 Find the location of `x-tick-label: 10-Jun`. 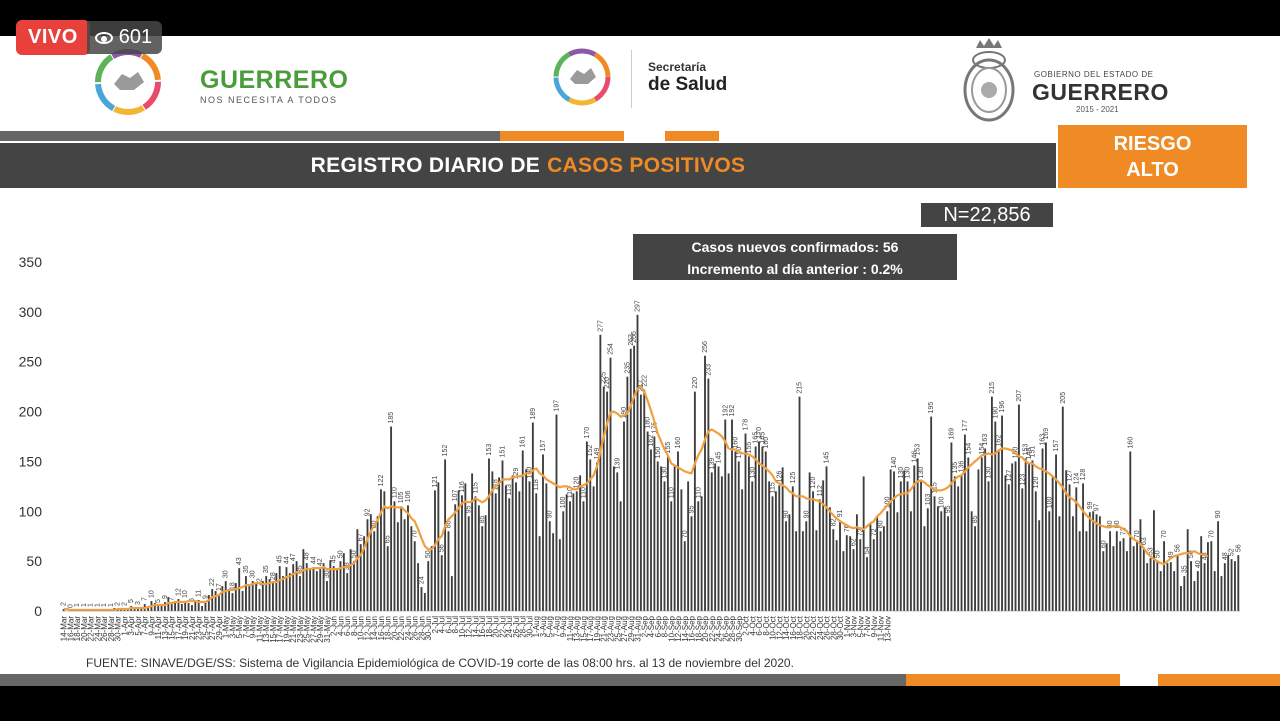

x-tick-label: 10-Jun is located at coordinates (361, 628).